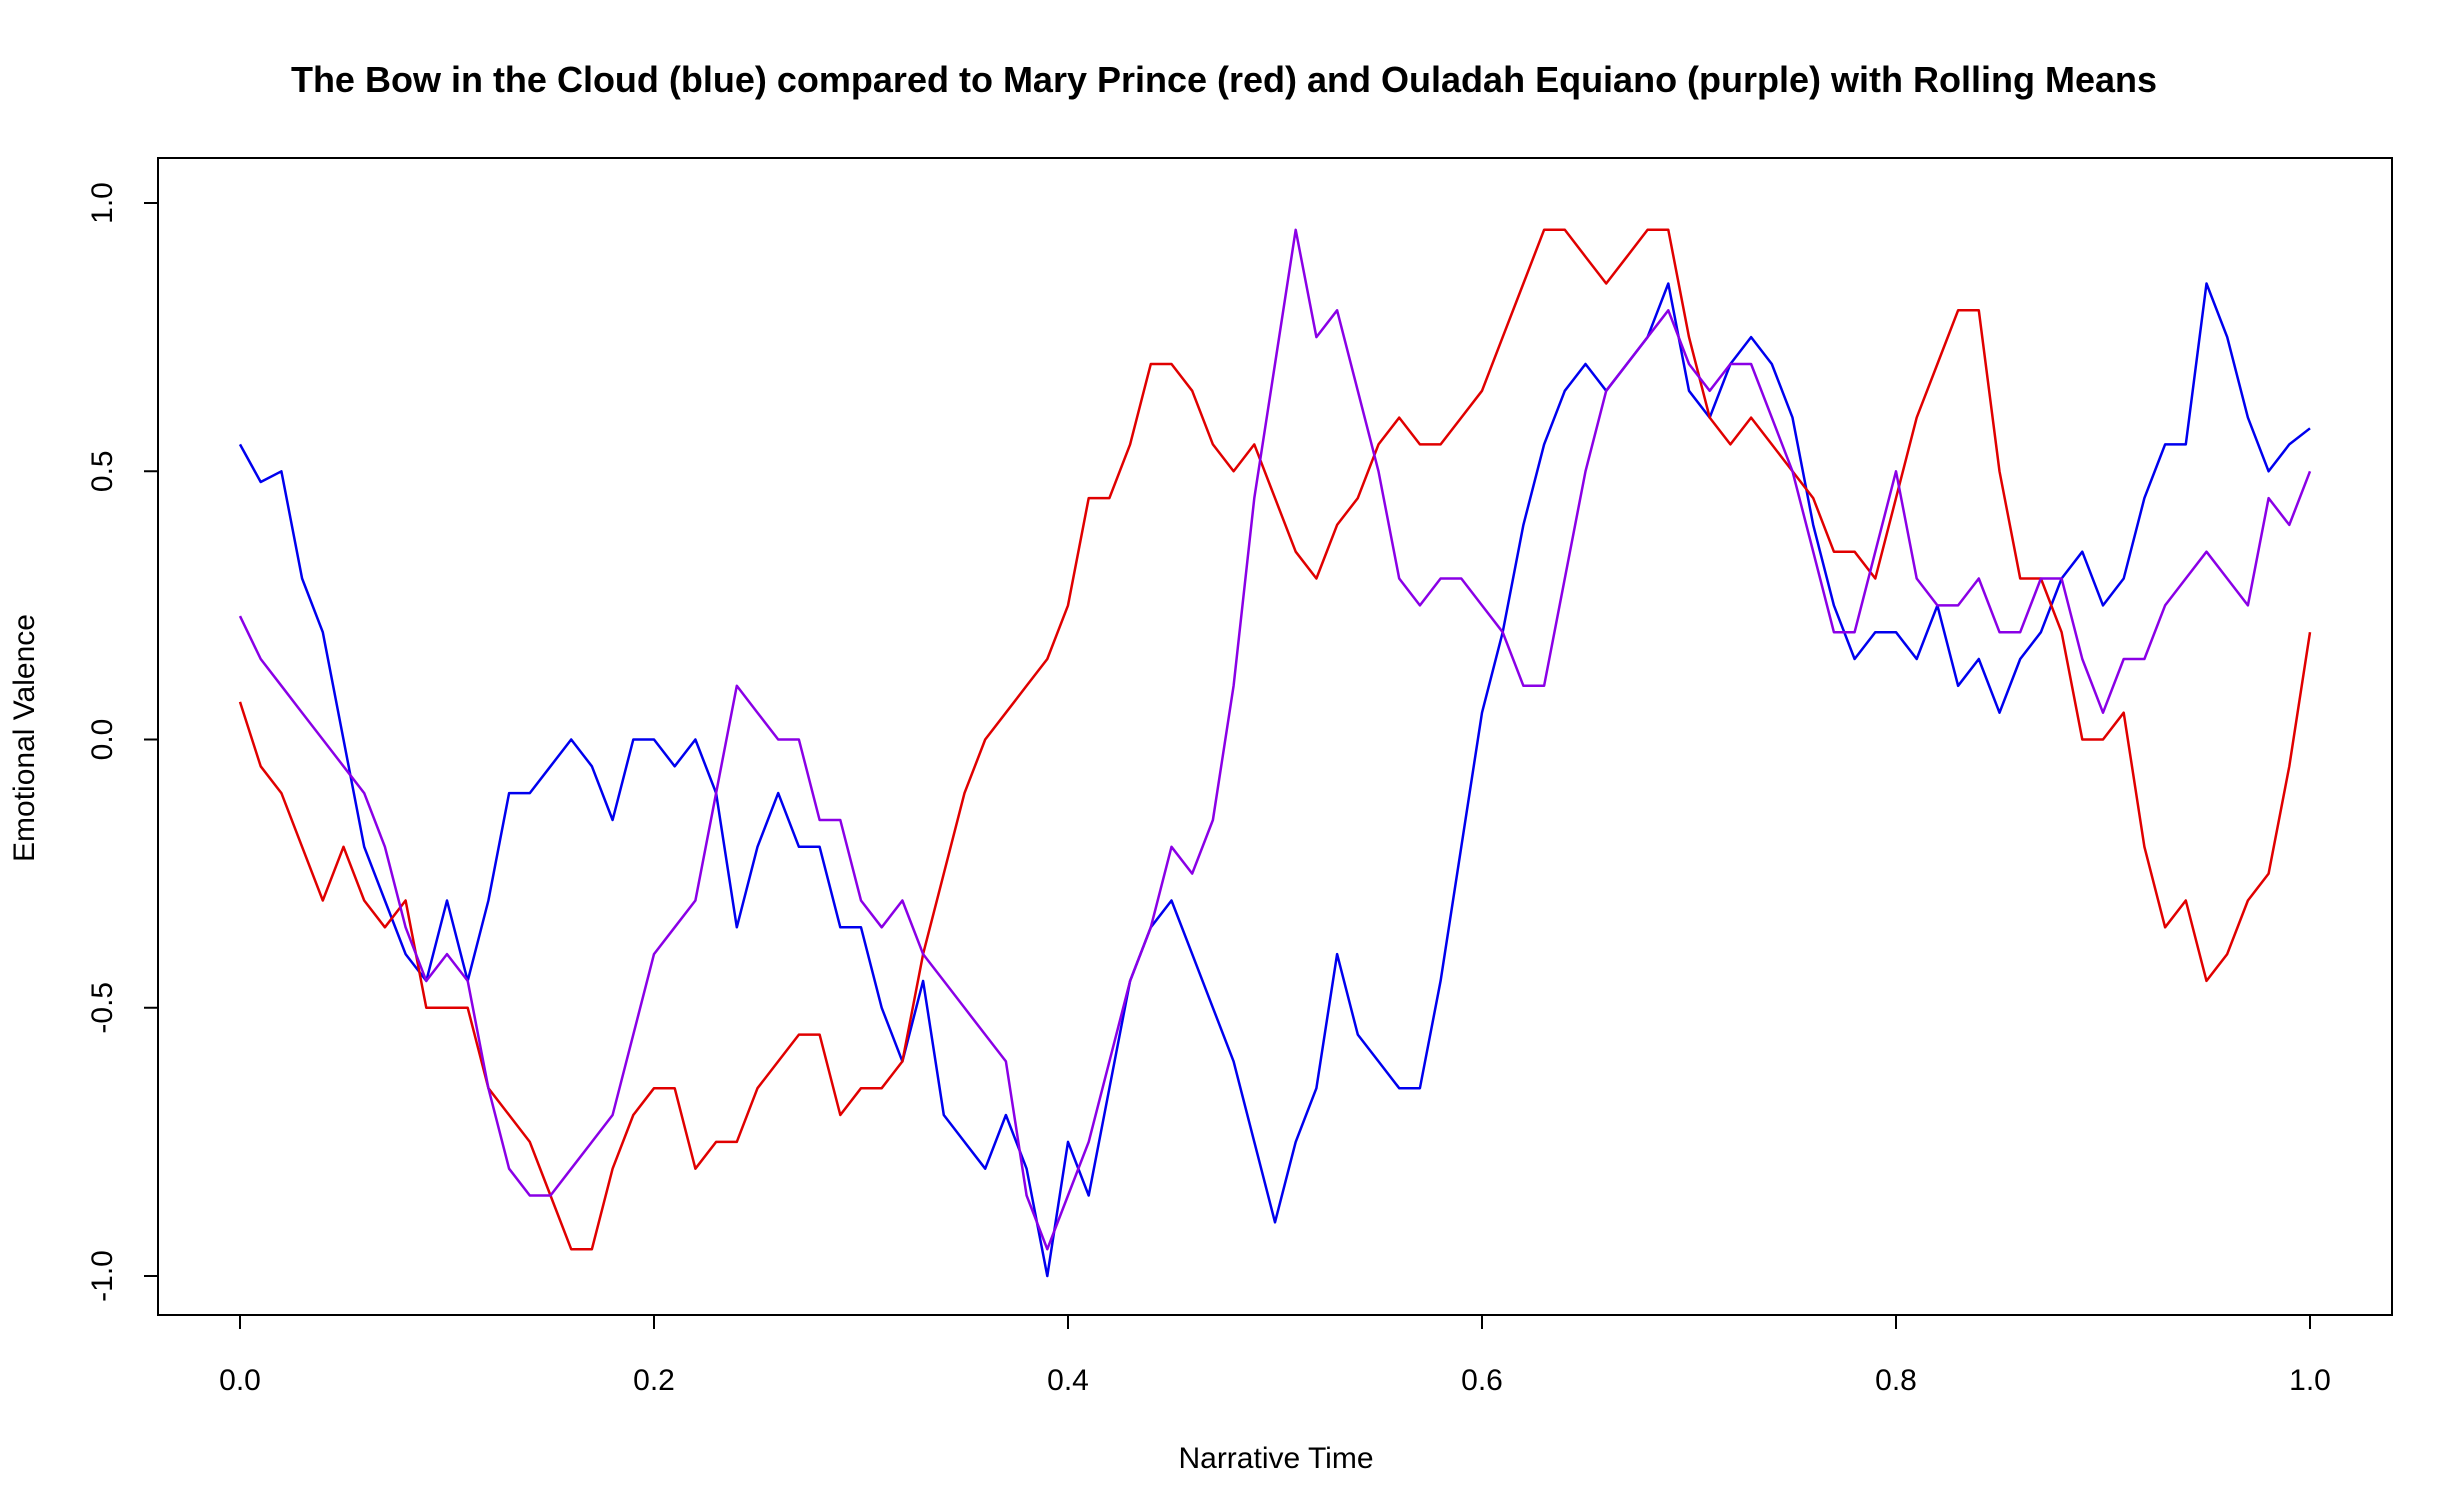 The height and width of the screenshot is (1500, 2448). Describe the element at coordinates (1068, 1380) in the screenshot. I see `x-tick-label: 0.4` at that location.